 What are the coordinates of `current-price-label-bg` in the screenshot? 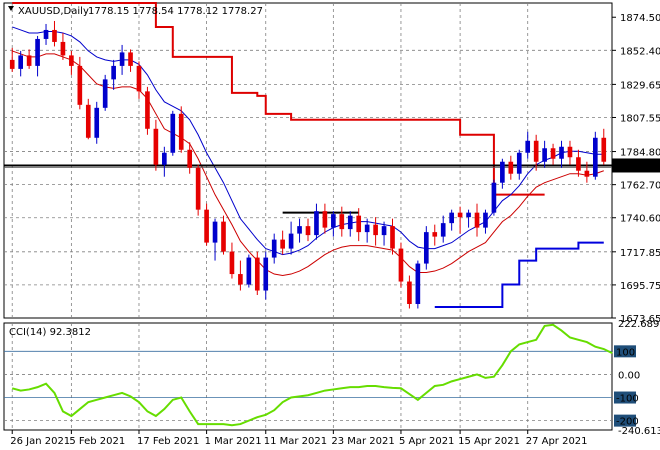 It's located at (636, 165).